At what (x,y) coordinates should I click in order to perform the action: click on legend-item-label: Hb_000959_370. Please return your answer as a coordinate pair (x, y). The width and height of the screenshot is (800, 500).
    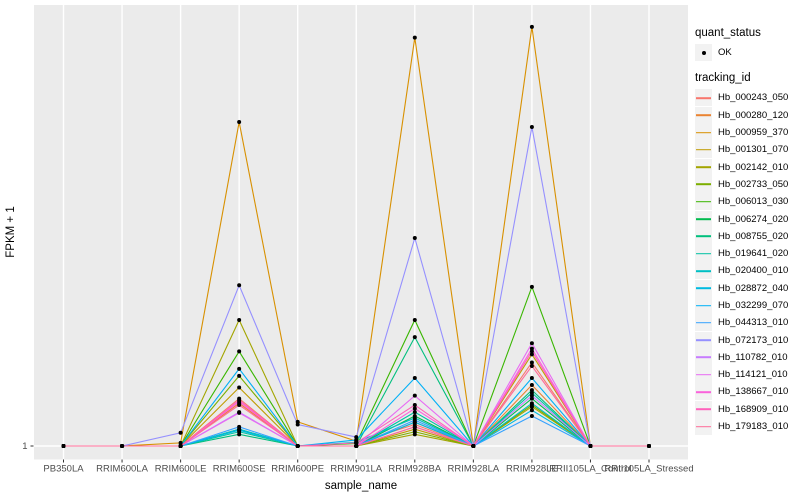
    Looking at the image, I should click on (753, 133).